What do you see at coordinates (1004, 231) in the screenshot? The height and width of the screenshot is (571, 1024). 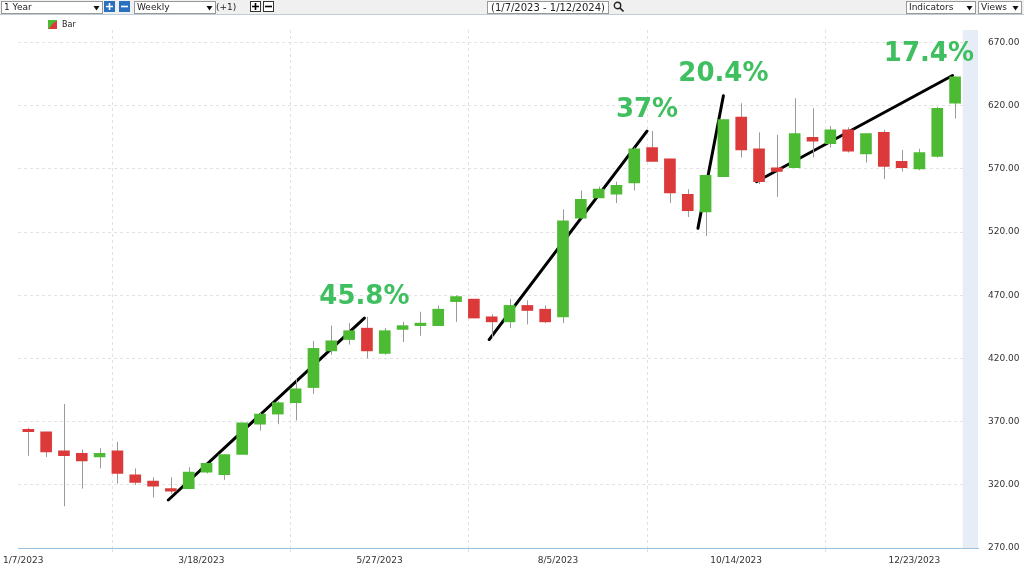 I see `y-tick-label: 520.00` at bounding box center [1004, 231].